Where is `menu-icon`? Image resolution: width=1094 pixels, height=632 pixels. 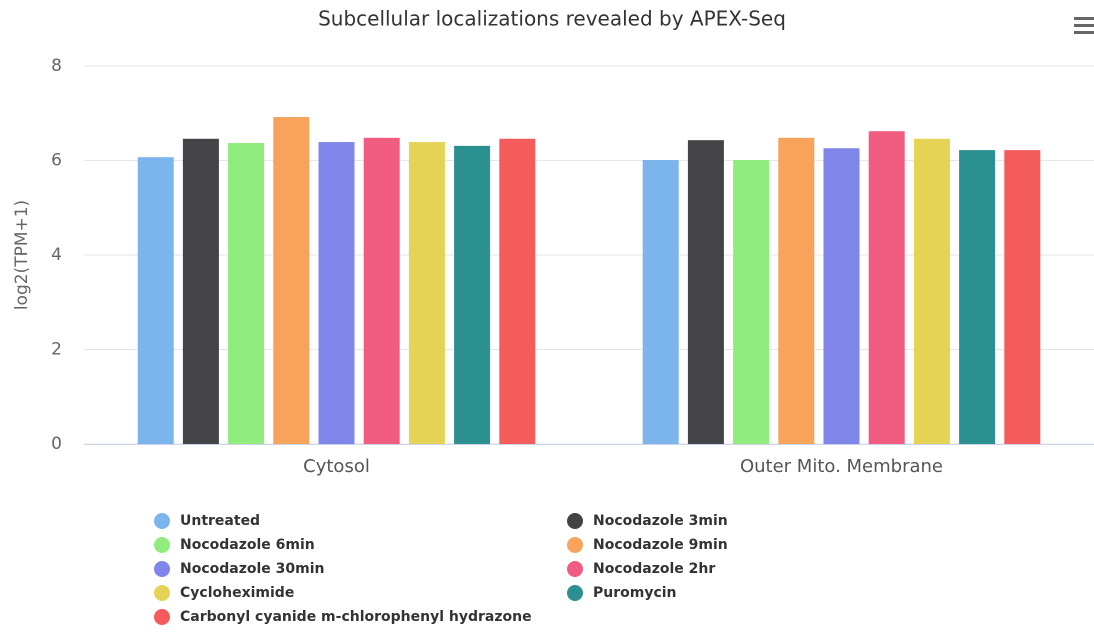 menu-icon is located at coordinates (1084, 25).